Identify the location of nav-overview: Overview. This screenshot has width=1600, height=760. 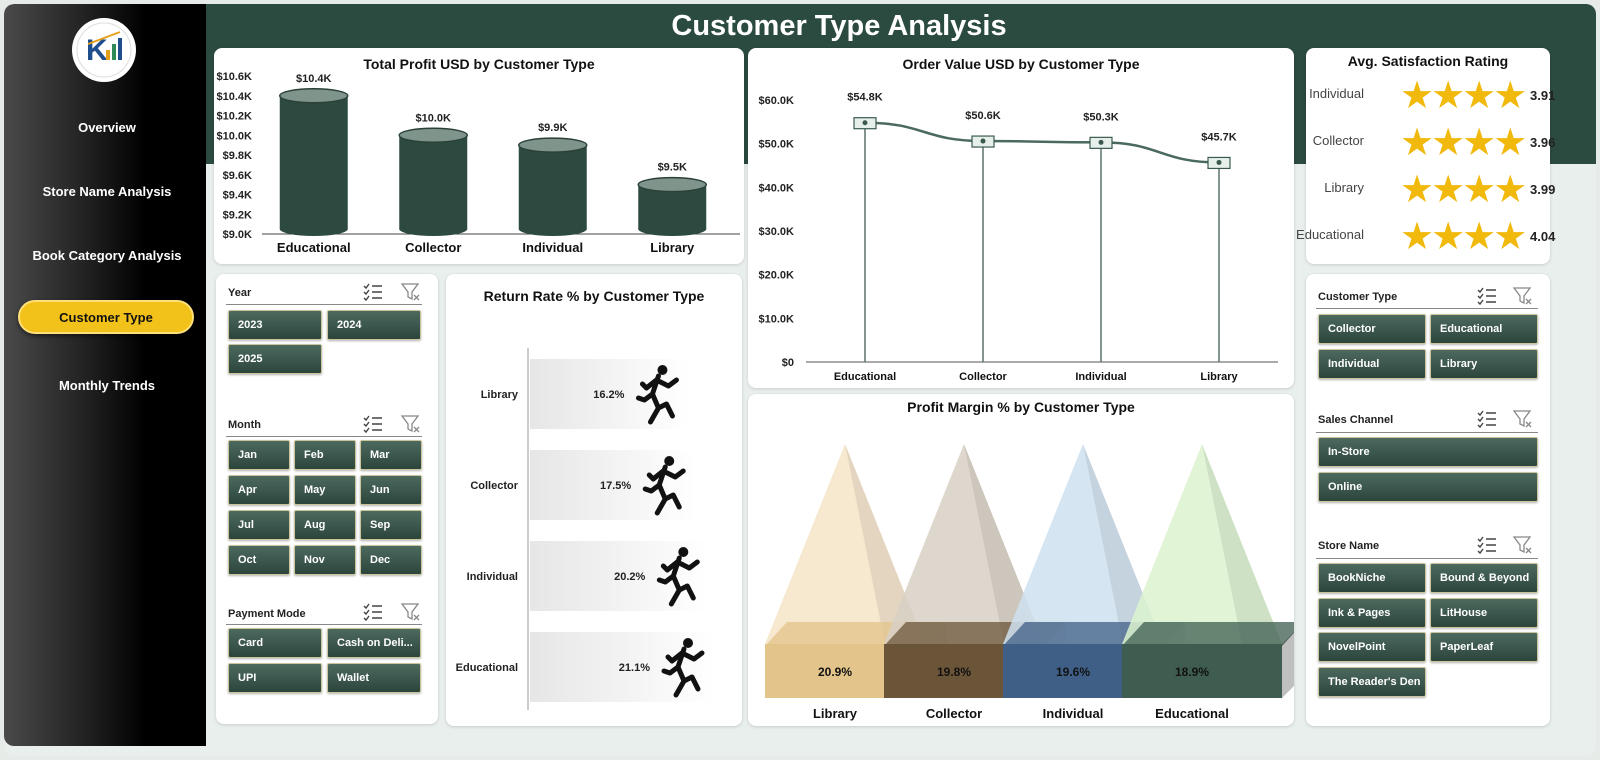
(107, 127).